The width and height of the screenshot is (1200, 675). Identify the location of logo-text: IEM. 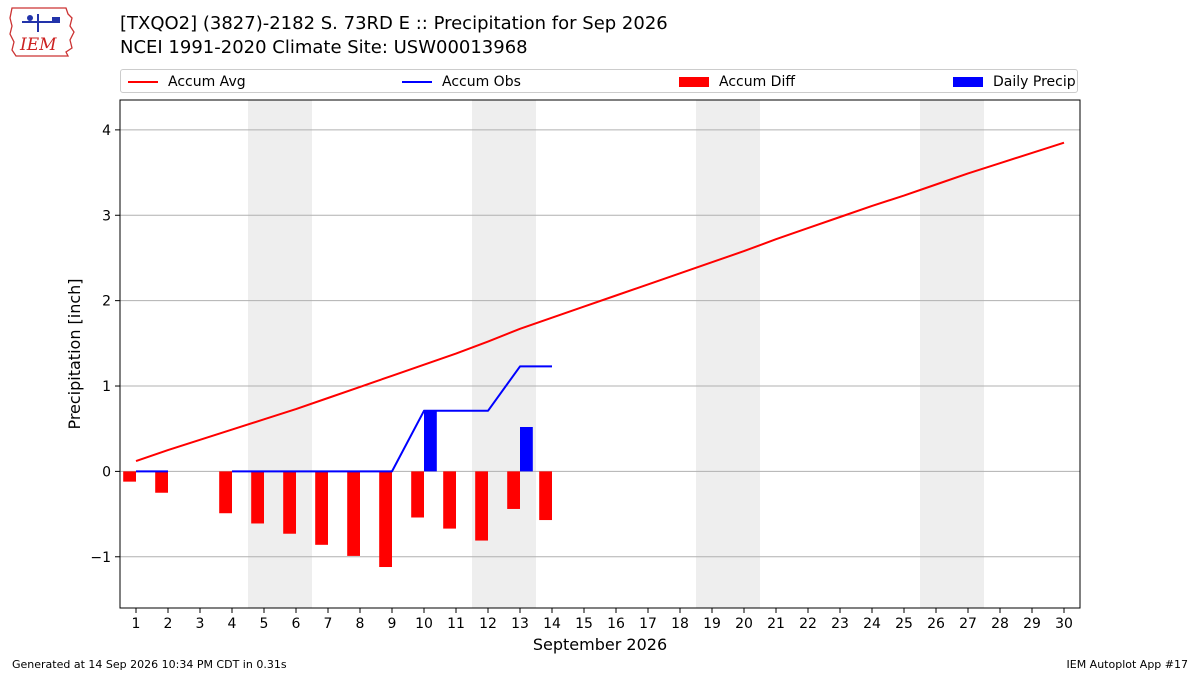
(38, 45).